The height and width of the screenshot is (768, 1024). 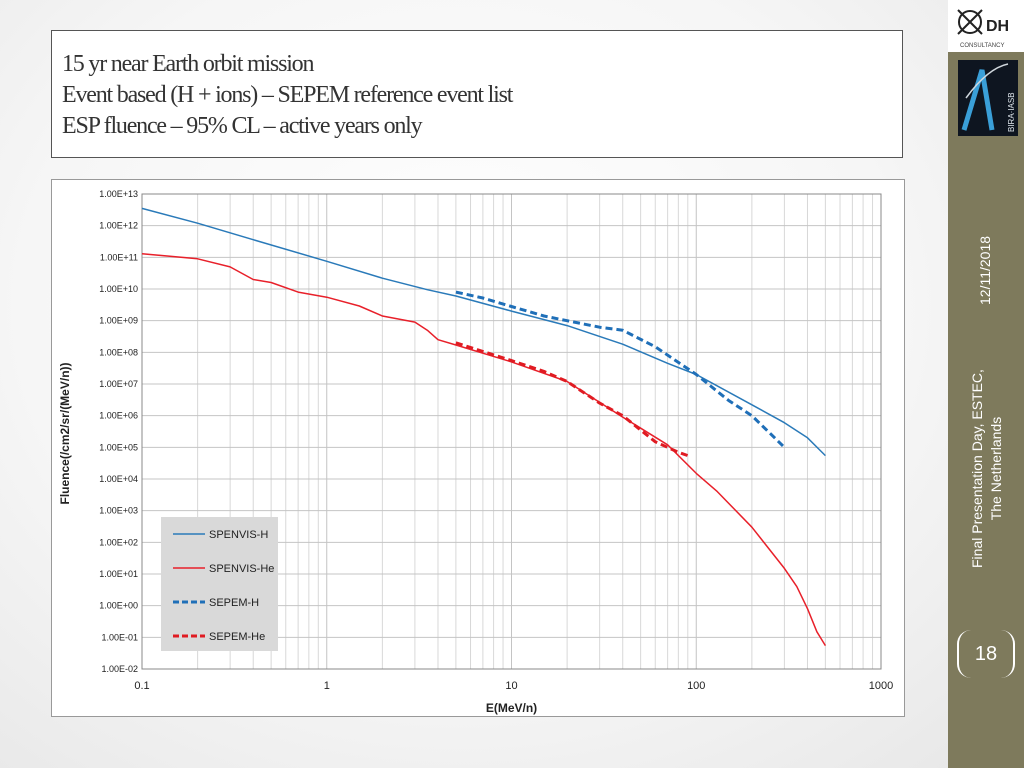 I want to click on y-tick-label: 1.00E+12, so click(x=118, y=226).